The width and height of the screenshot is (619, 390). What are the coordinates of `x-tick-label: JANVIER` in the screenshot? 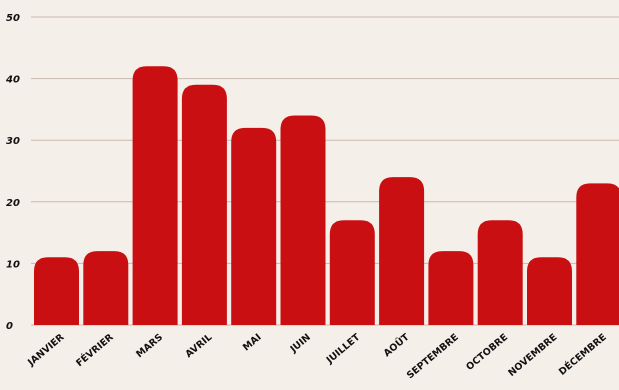 It's located at (46, 349).